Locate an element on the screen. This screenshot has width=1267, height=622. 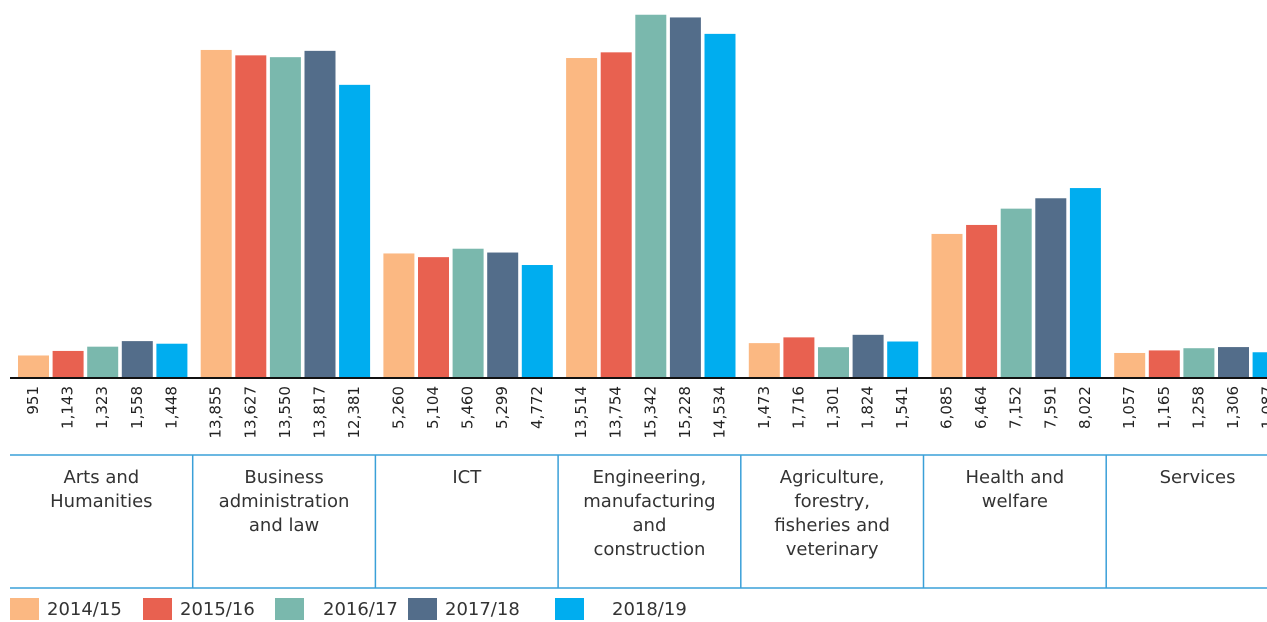
category-label: Arts and Humanities is located at coordinates (101, 489).